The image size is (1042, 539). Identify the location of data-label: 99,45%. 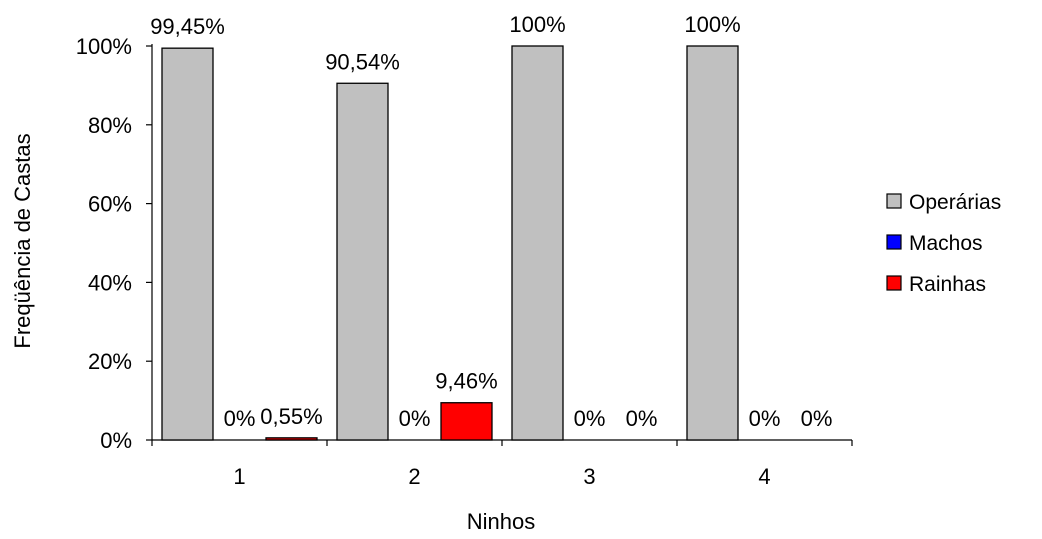
(187, 26).